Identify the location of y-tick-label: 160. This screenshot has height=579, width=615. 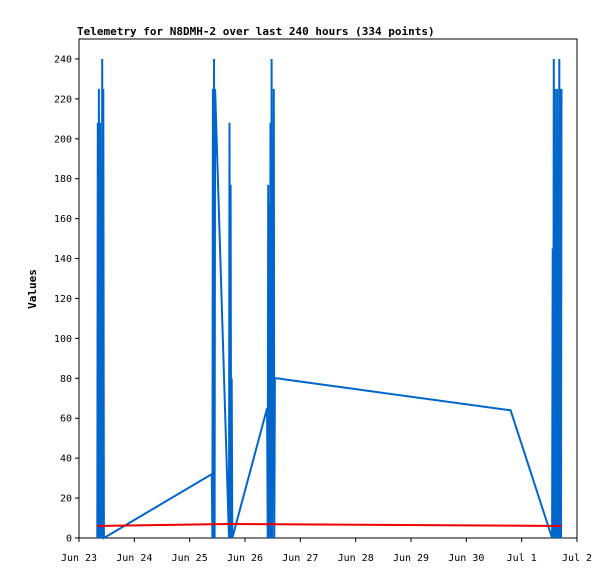
(63, 219).